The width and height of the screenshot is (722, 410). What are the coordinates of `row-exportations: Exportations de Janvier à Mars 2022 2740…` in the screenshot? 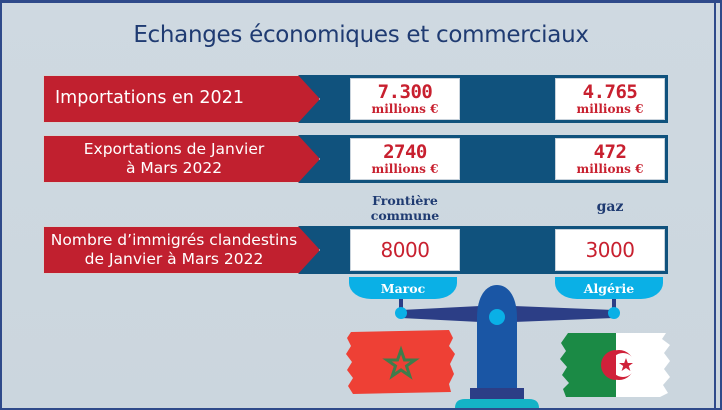 It's located at (355, 159).